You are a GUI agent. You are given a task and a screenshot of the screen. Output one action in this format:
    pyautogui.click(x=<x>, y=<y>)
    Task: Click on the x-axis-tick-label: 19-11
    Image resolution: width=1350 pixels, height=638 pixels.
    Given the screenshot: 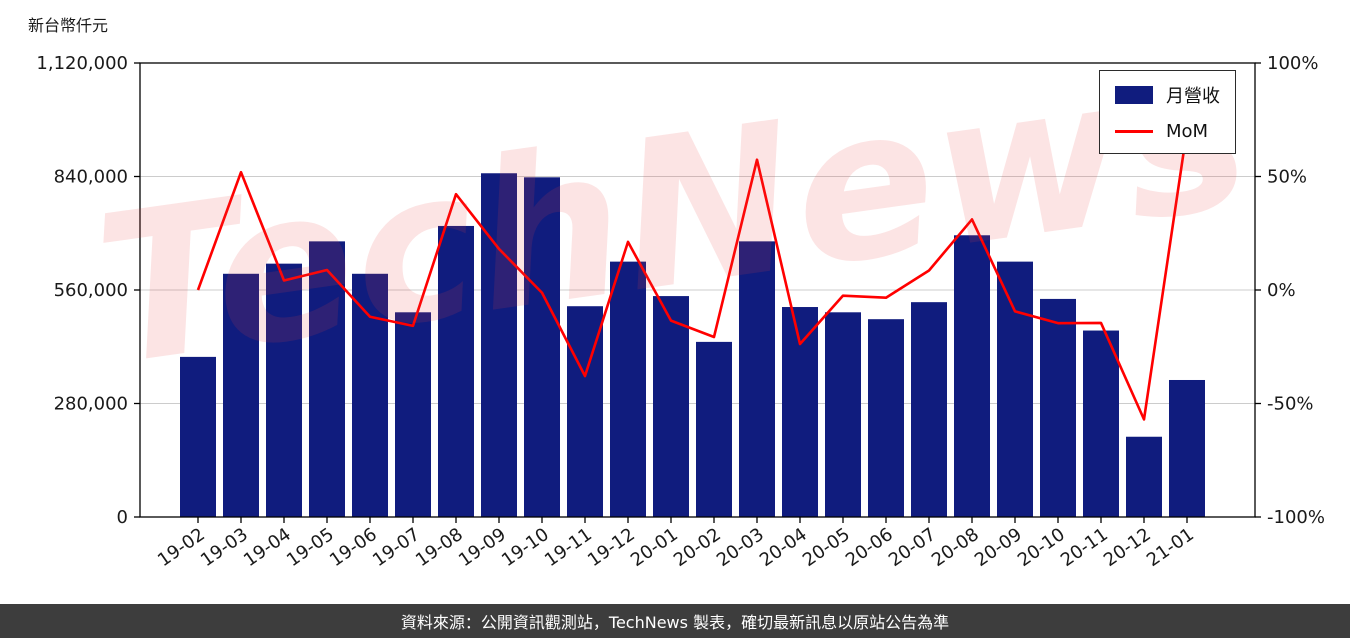 What is the action you would take?
    pyautogui.click(x=568, y=547)
    